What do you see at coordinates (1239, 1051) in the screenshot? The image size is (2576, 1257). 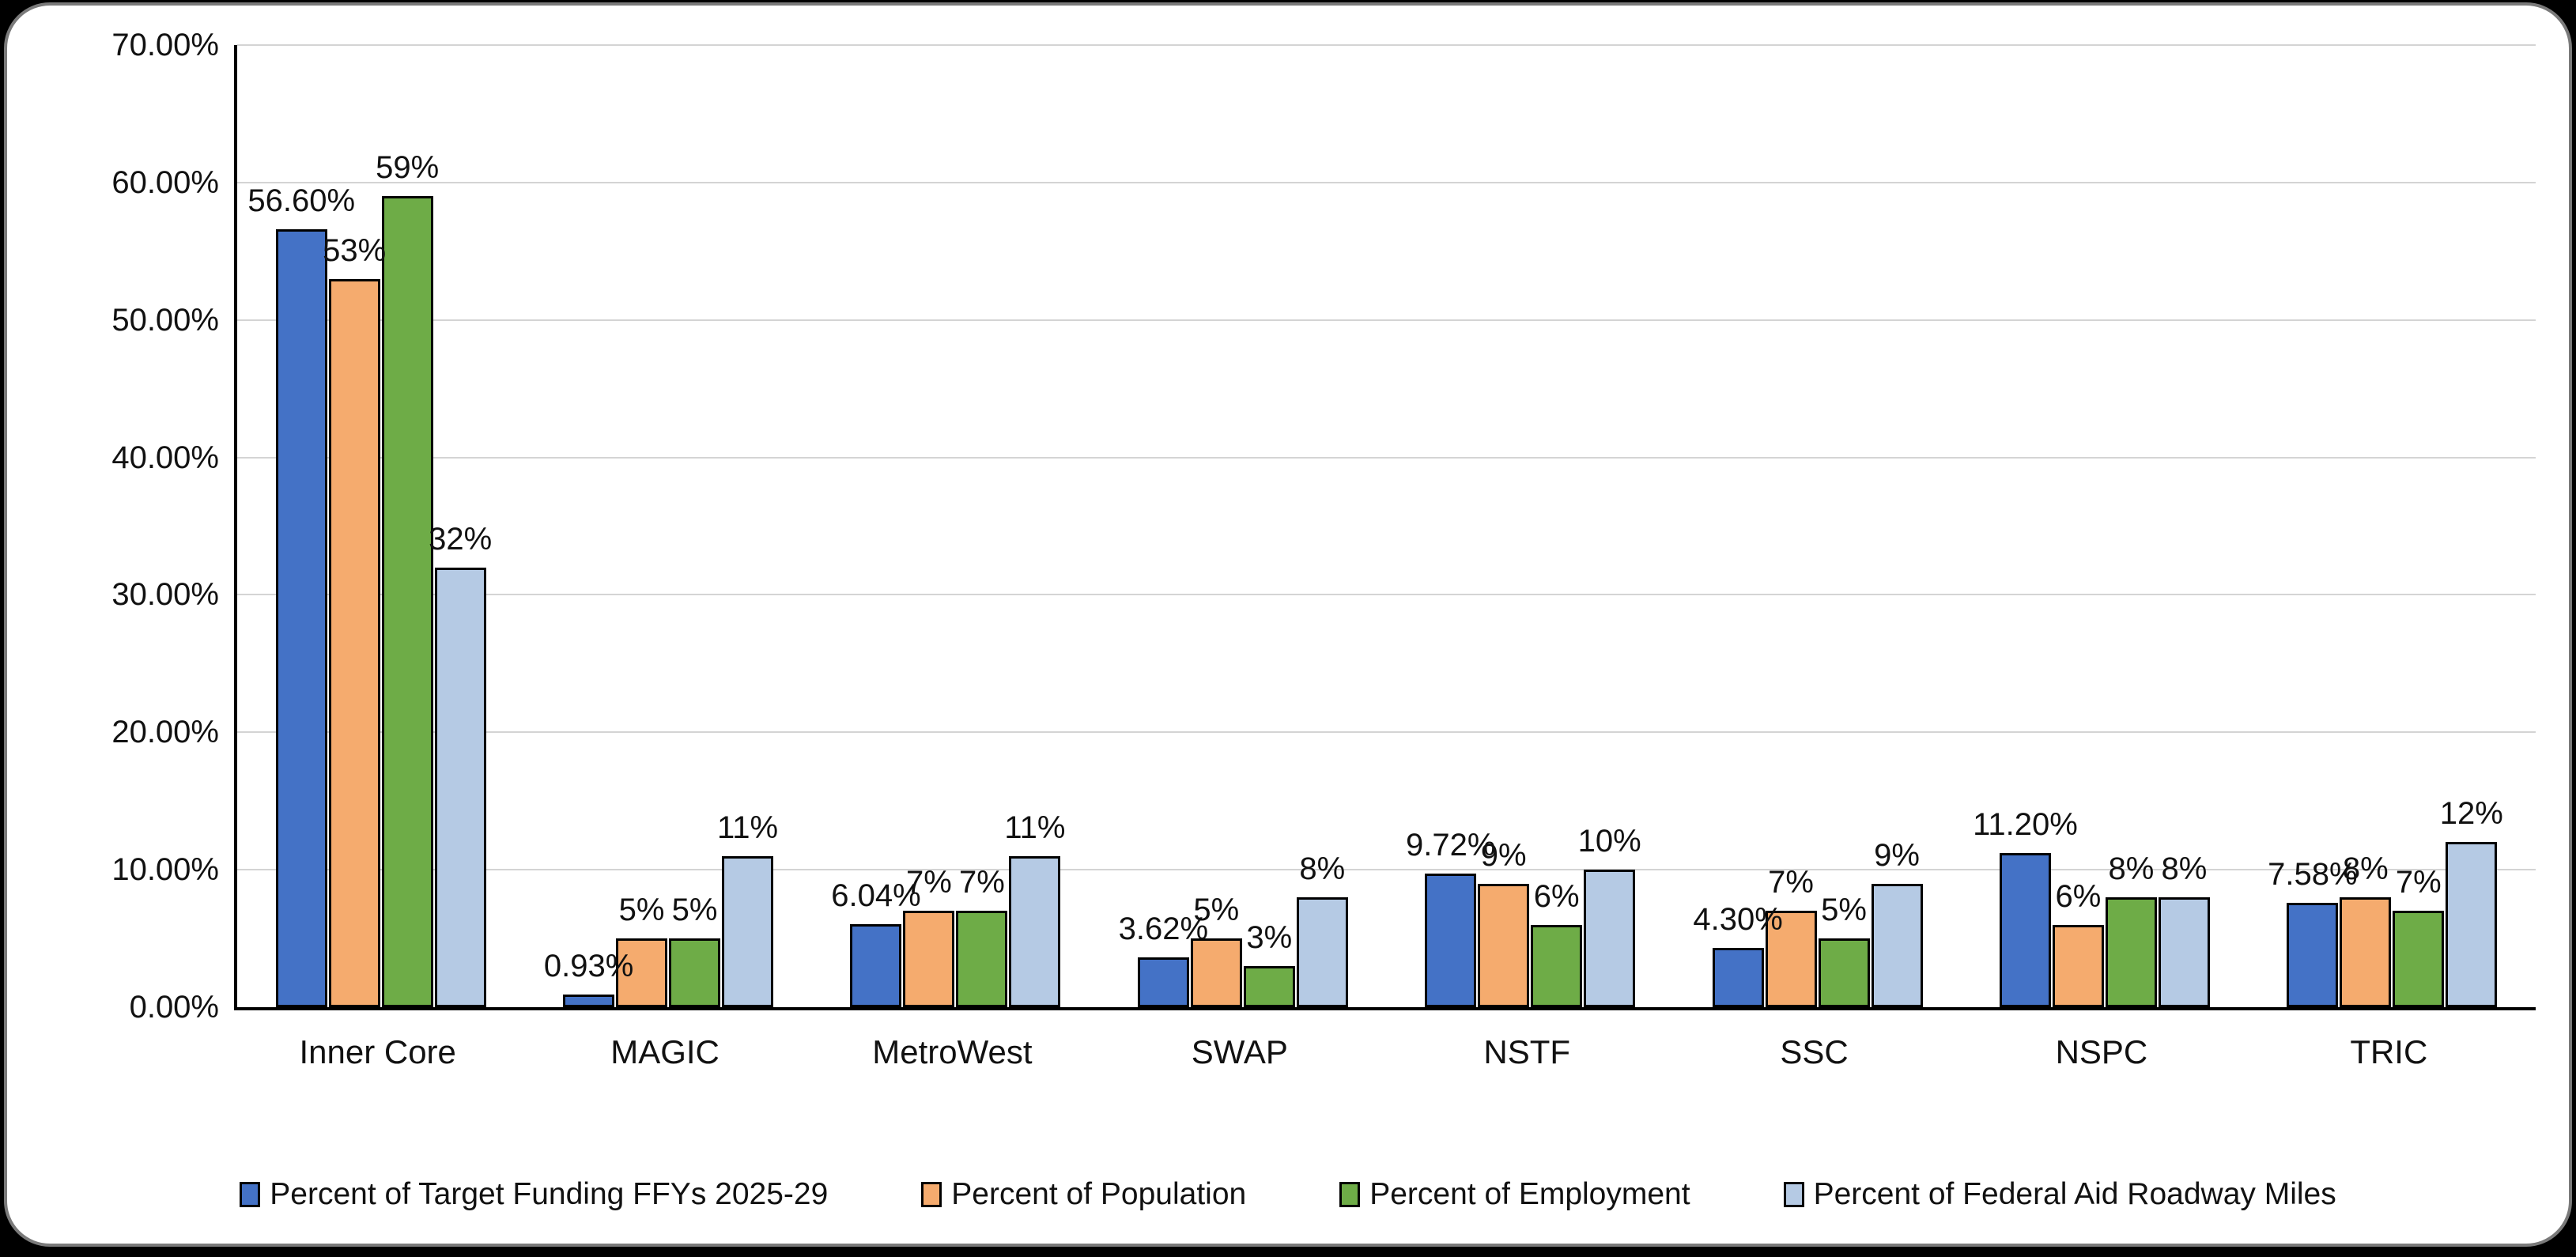 I see `category-label-swap: SWAP` at bounding box center [1239, 1051].